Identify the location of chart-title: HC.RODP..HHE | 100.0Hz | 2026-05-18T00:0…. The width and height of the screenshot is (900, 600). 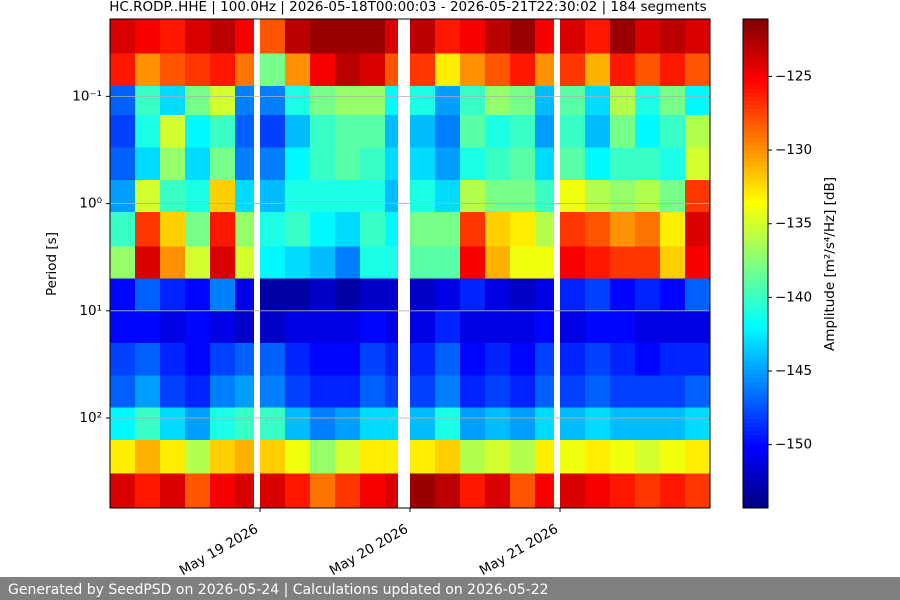
(407, 7).